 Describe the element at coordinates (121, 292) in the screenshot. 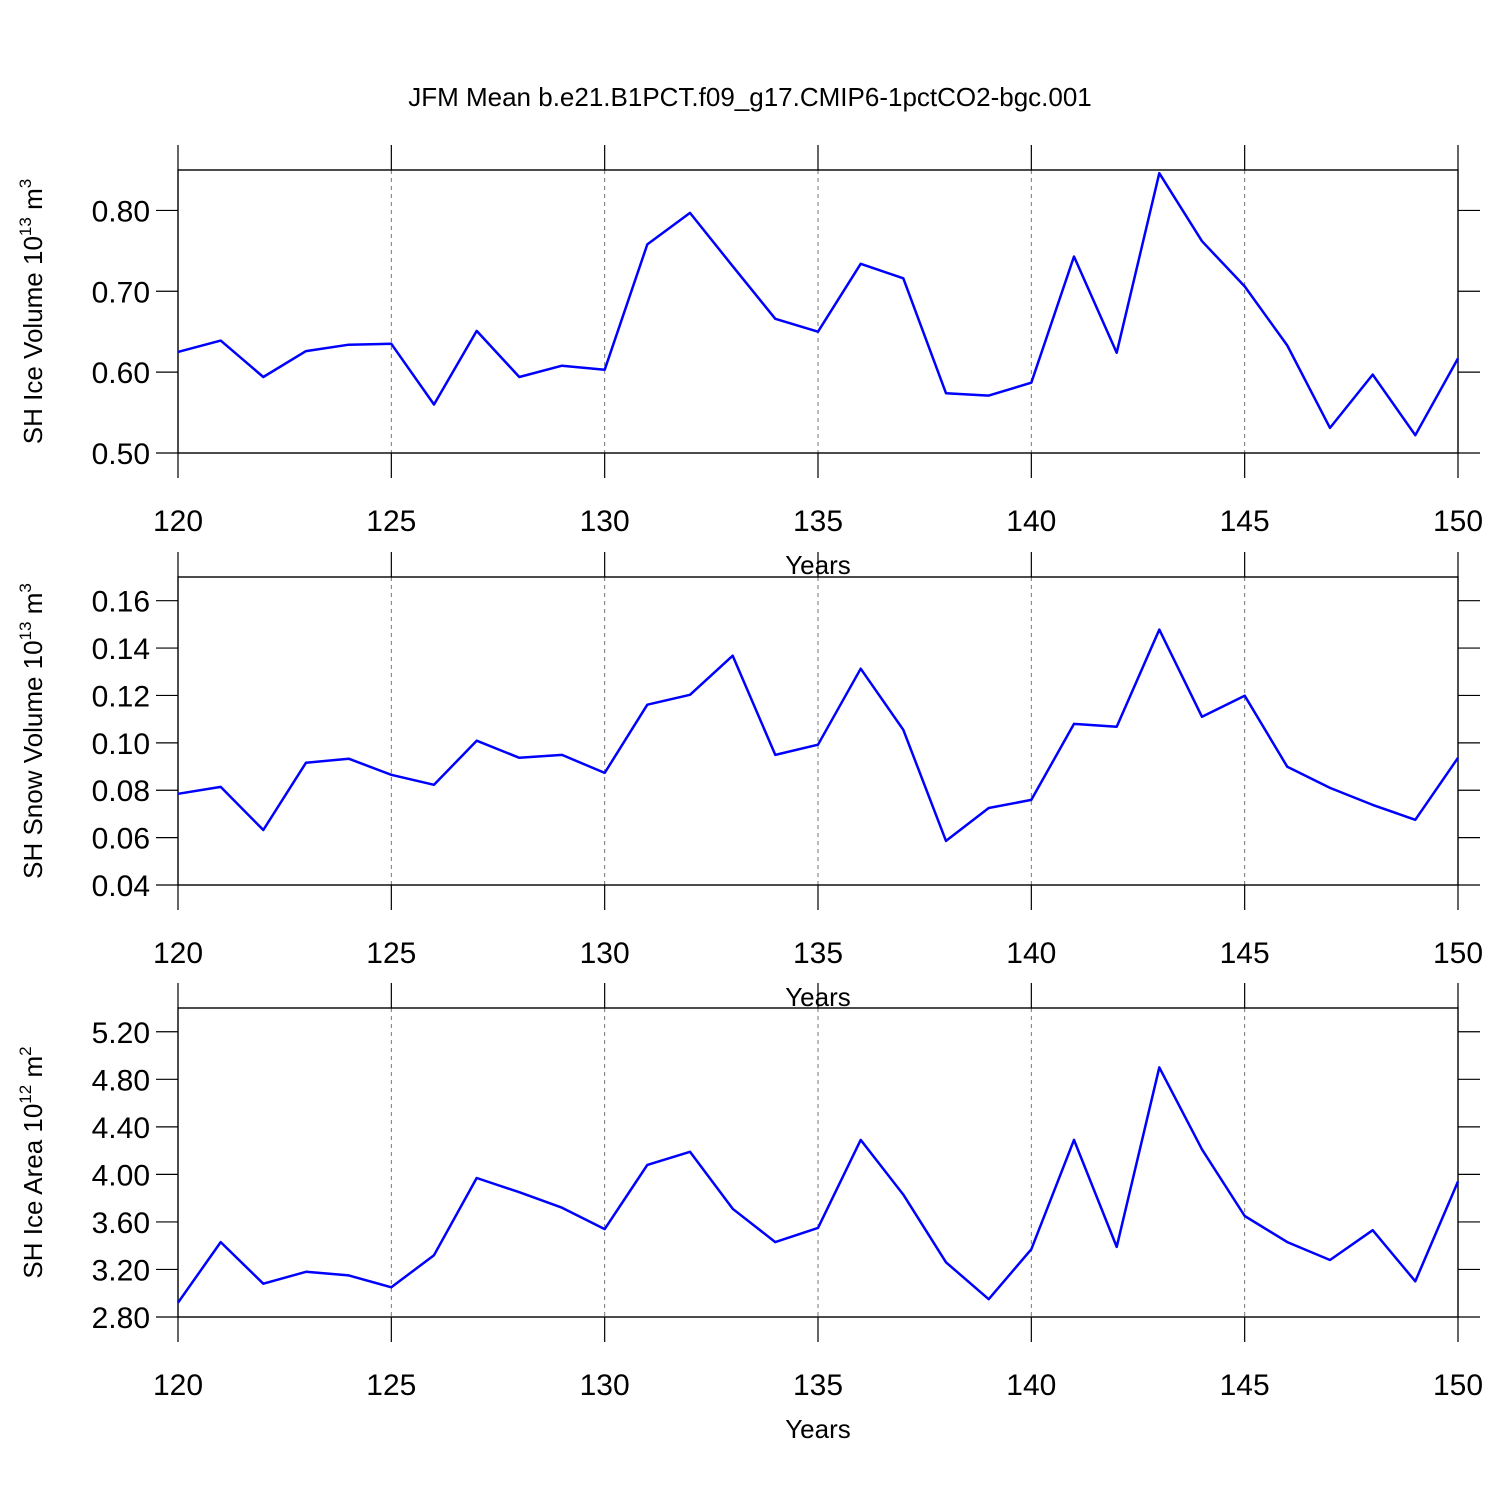

I see `y-tick-label: 0.70` at that location.